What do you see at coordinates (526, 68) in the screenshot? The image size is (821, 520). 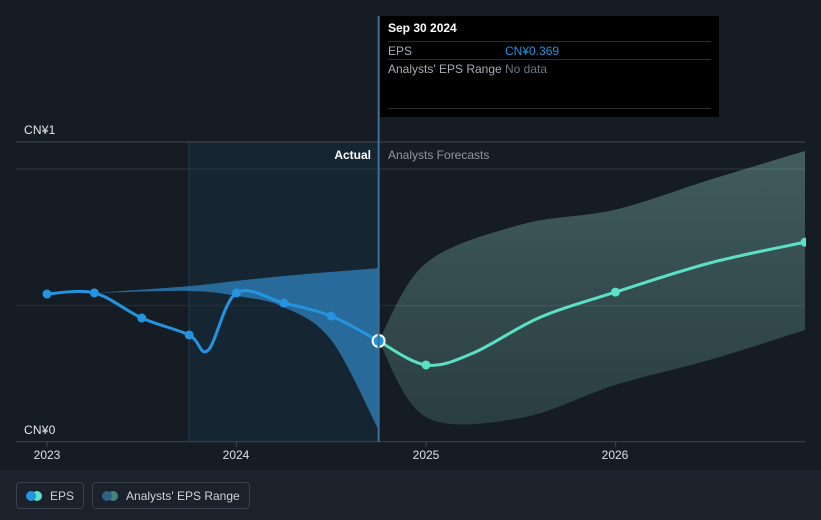 I see `tooltip-range-value: No data` at bounding box center [526, 68].